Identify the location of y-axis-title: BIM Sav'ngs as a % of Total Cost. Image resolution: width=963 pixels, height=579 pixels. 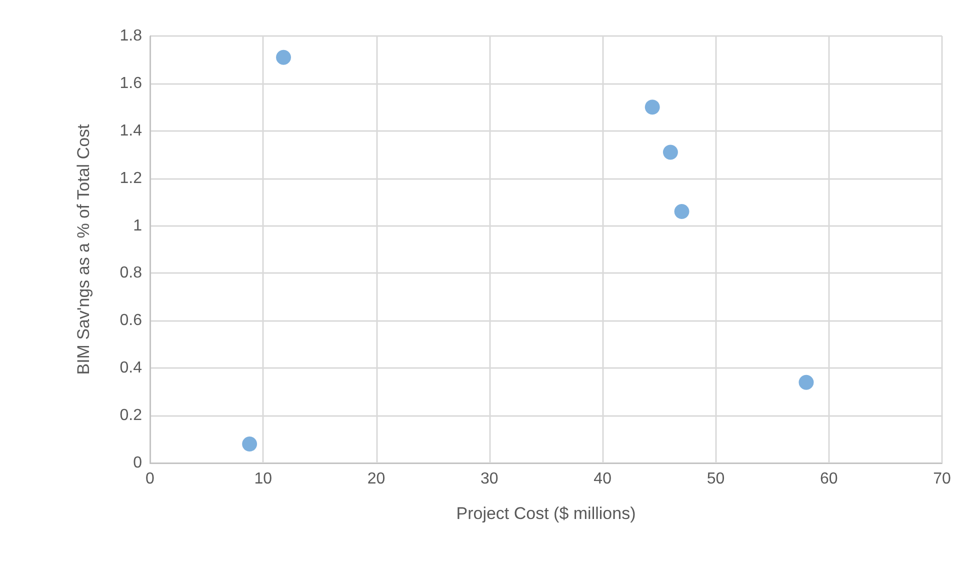
(83, 249).